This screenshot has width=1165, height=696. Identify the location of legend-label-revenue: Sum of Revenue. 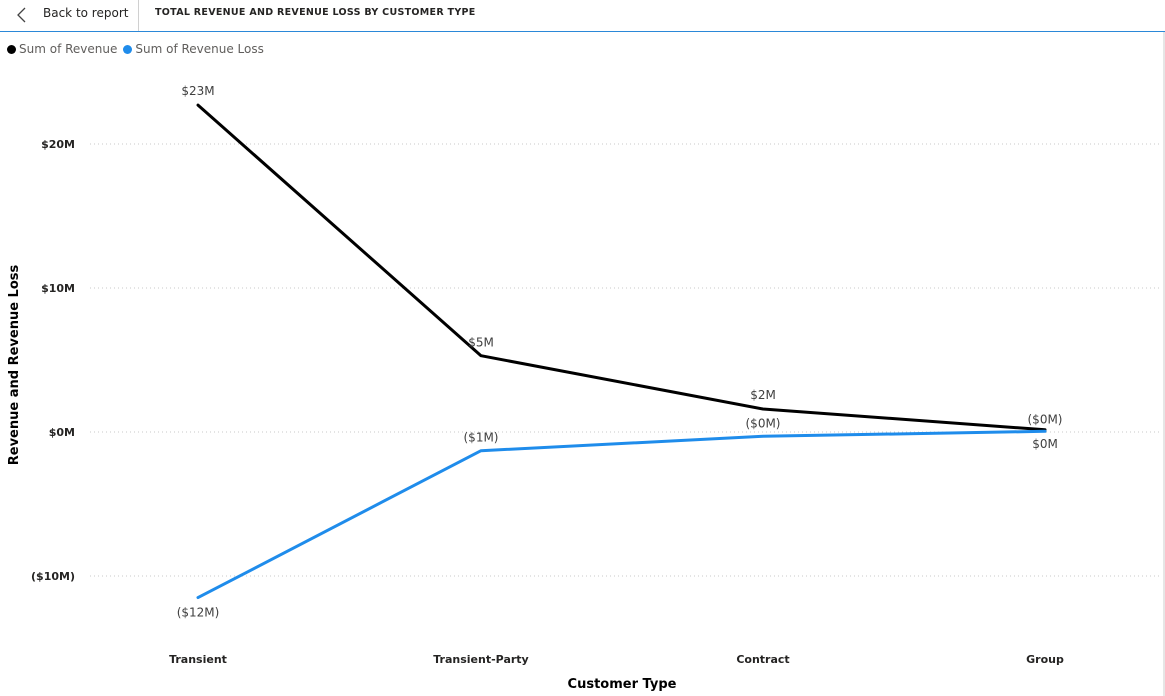
(68, 49).